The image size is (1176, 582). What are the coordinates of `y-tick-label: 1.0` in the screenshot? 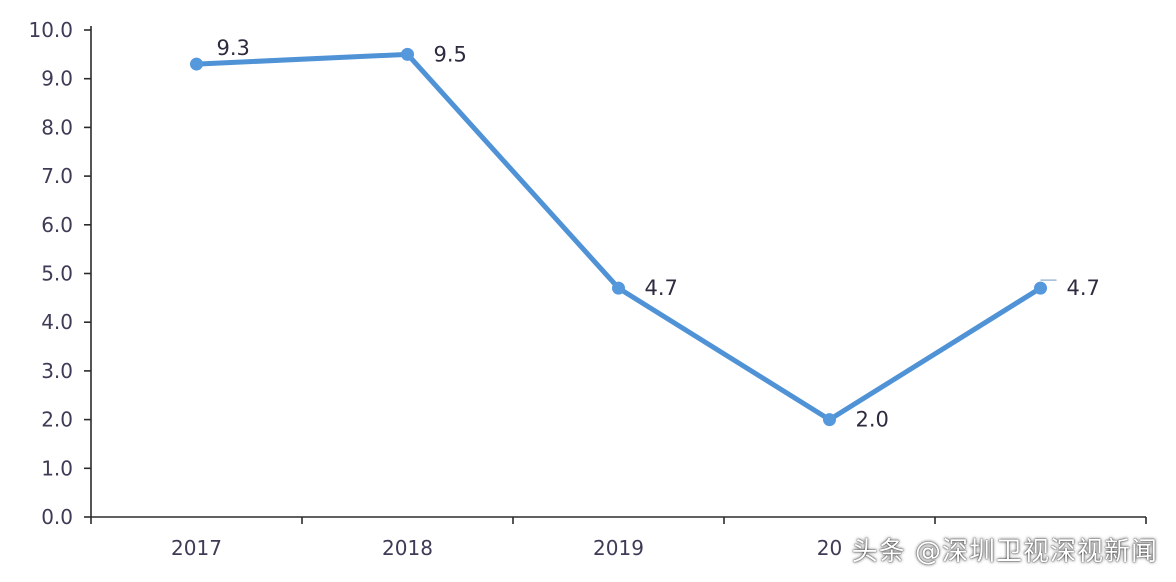 It's located at (57, 468).